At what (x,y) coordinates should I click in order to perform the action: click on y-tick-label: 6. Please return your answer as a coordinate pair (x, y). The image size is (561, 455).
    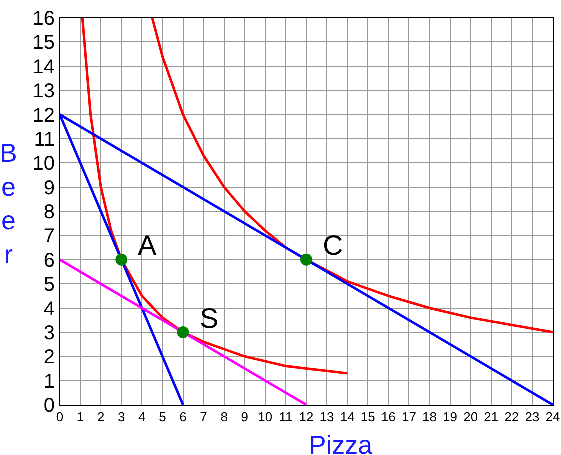
    Looking at the image, I should click on (49, 261).